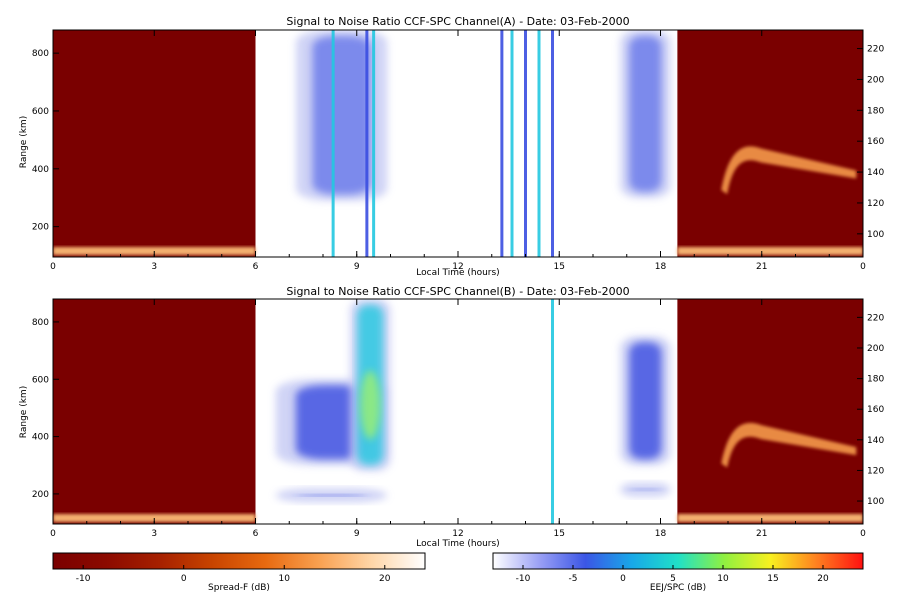 This screenshot has width=900, height=600. I want to click on colorbar-tick-label: 5, so click(673, 579).